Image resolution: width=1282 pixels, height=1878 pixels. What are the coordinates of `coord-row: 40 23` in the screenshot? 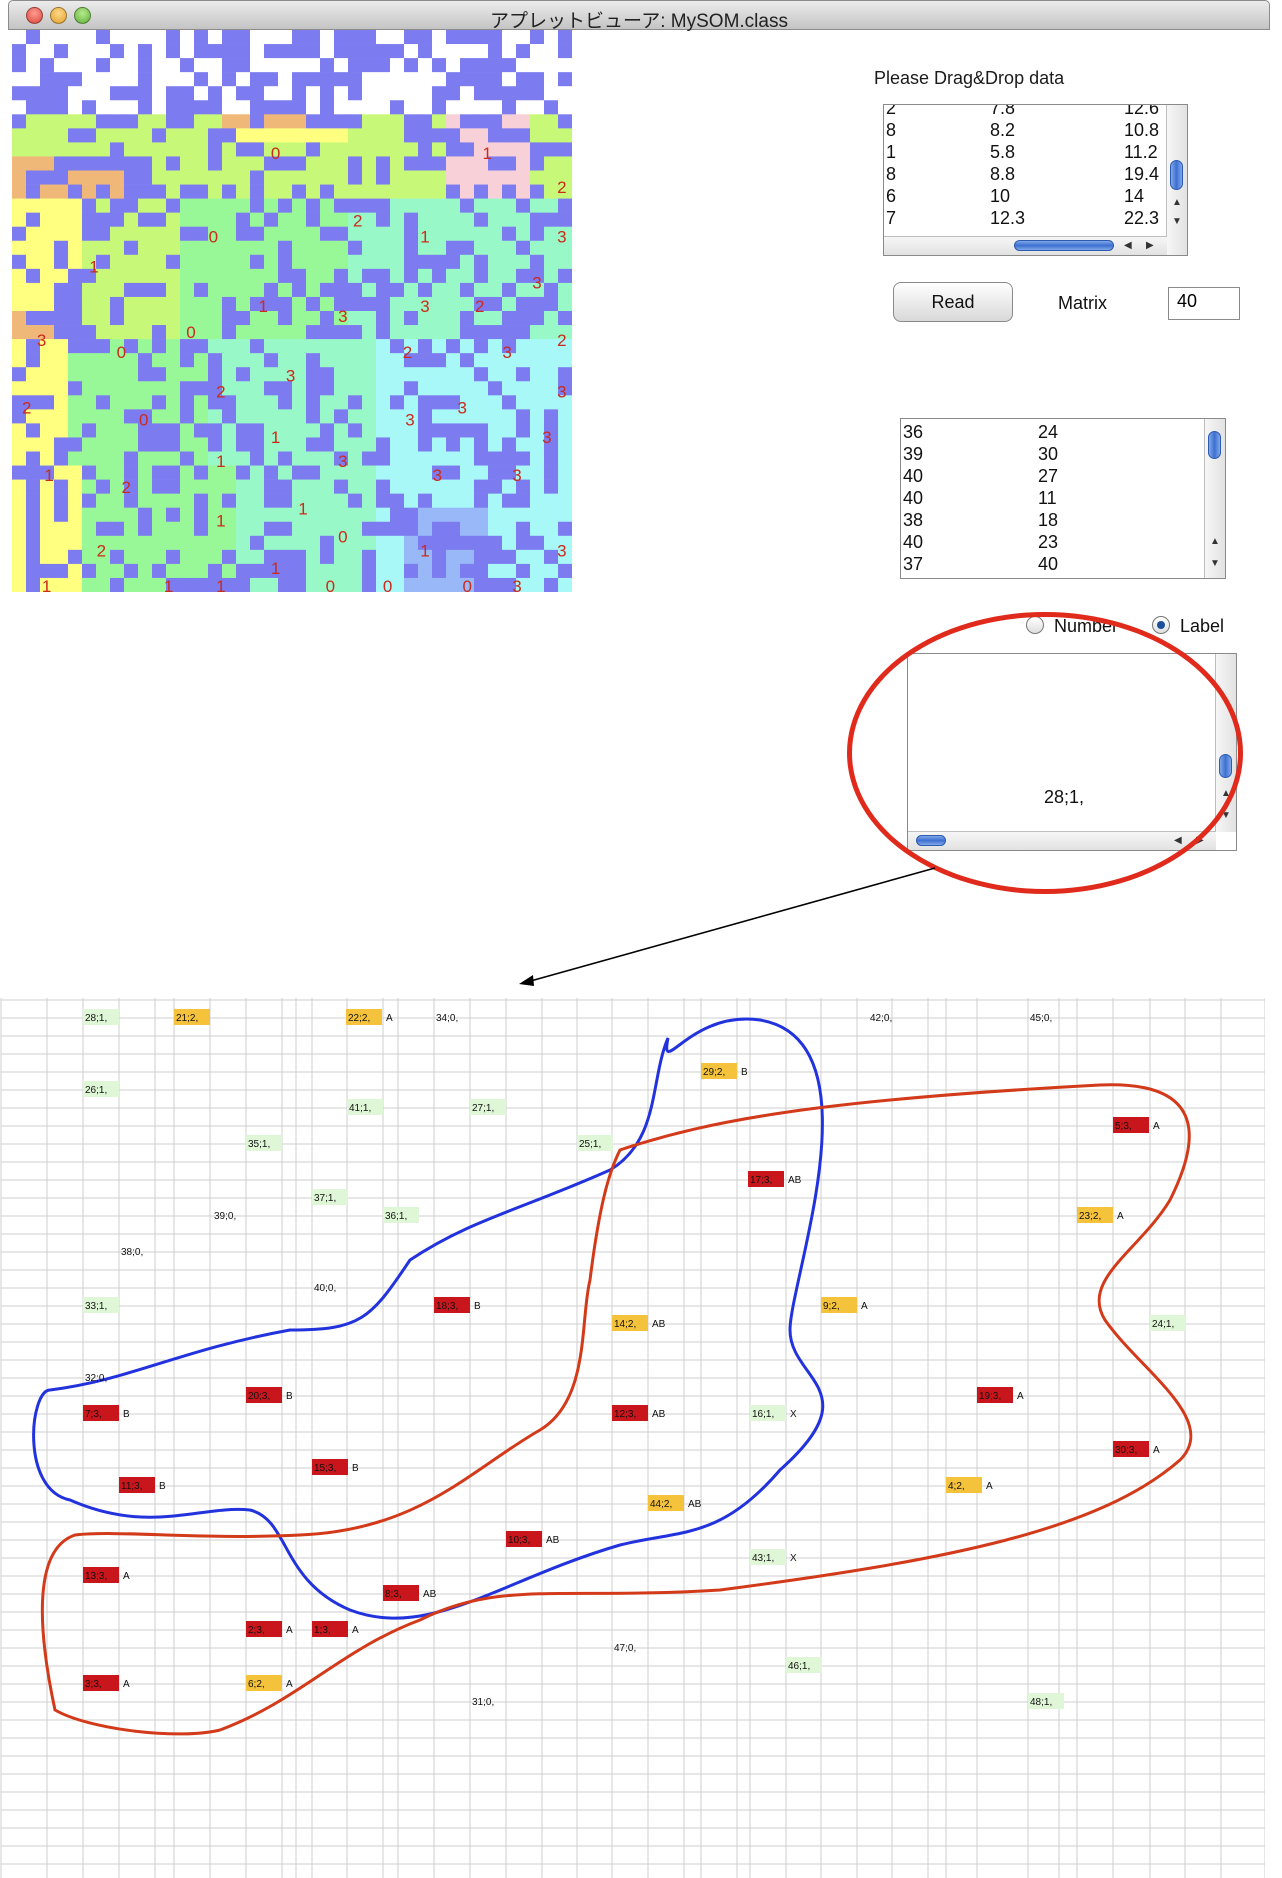 It's located at (1063, 543).